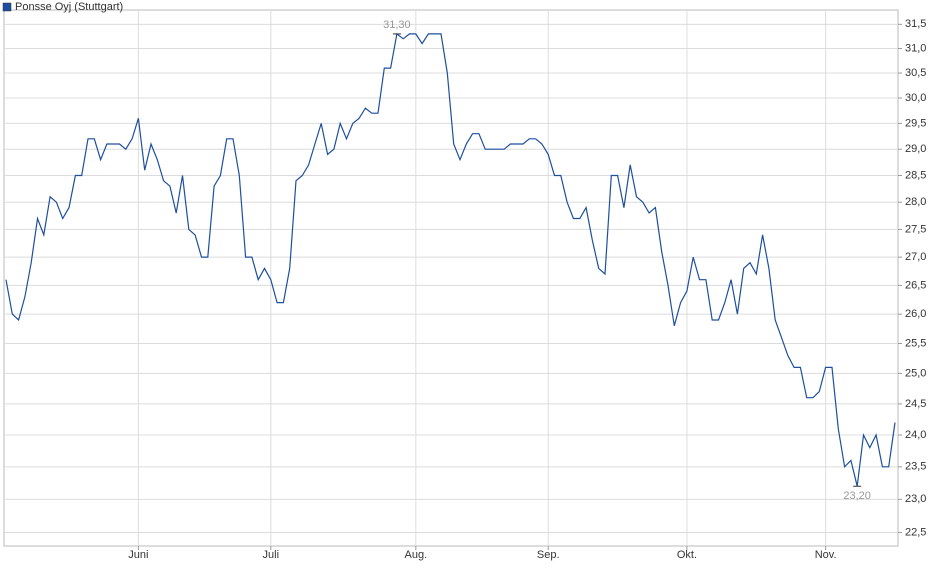 This screenshot has height=579, width=940. Describe the element at coordinates (915, 314) in the screenshot. I see `y-tick-label: 26,0` at that location.